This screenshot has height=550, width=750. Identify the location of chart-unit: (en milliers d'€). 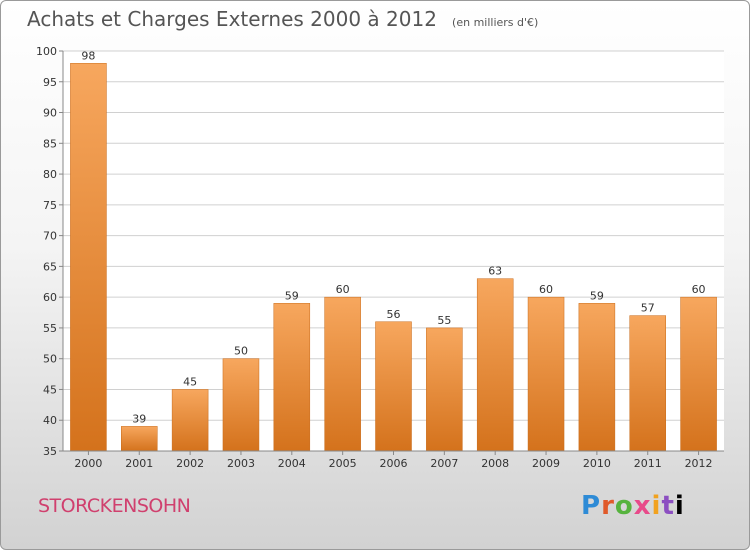
(495, 22).